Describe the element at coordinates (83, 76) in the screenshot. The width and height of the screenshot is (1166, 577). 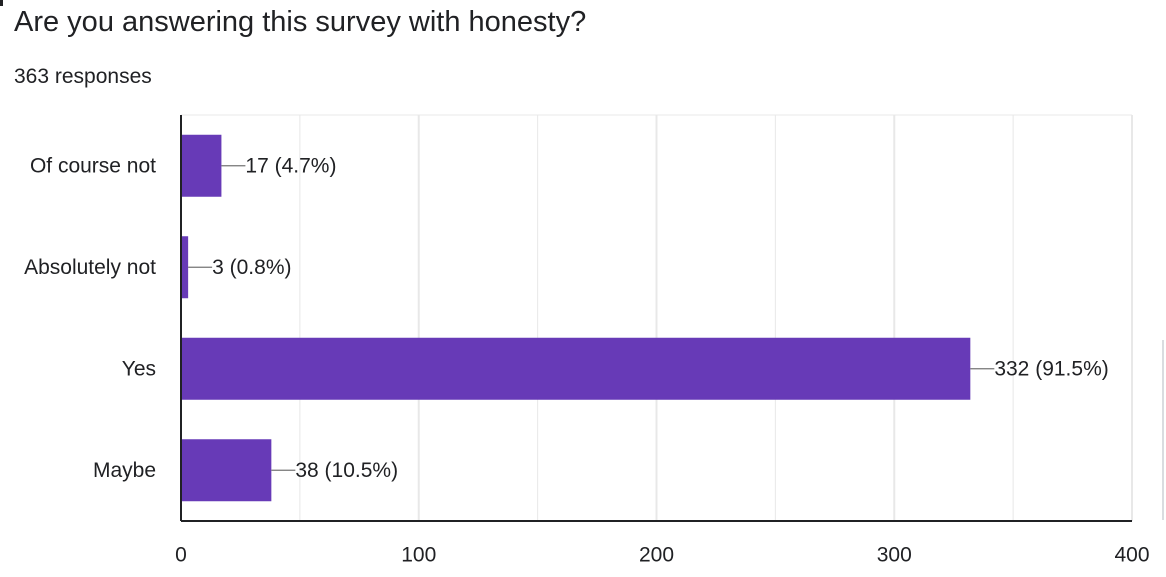
I see `response-count: 363 responses` at that location.